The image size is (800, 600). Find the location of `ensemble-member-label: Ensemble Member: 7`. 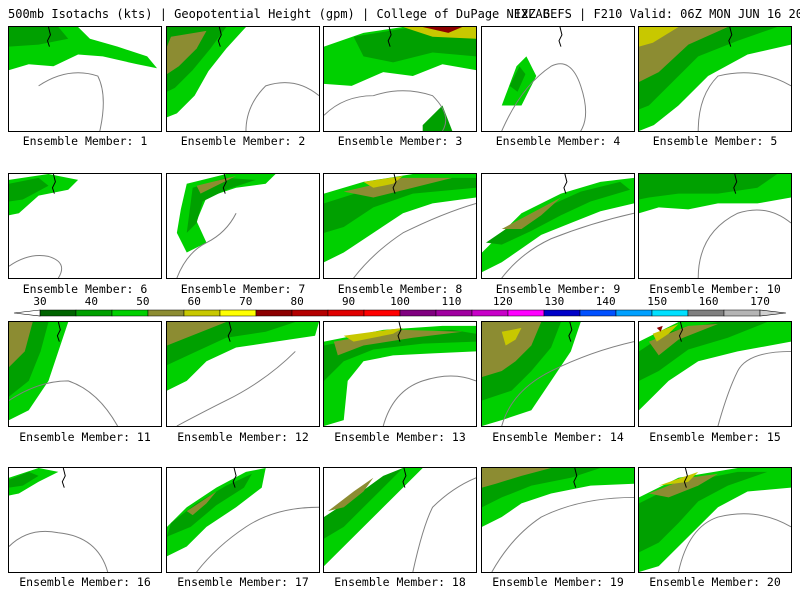

ensemble-member-label: Ensemble Member: 7 is located at coordinates (243, 289).